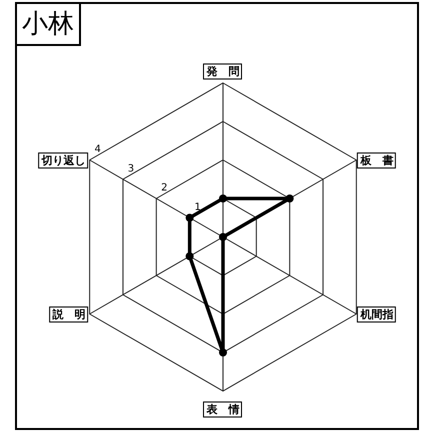 The height and width of the screenshot is (432, 421). I want to click on y-tick-label: 2, so click(164, 188).